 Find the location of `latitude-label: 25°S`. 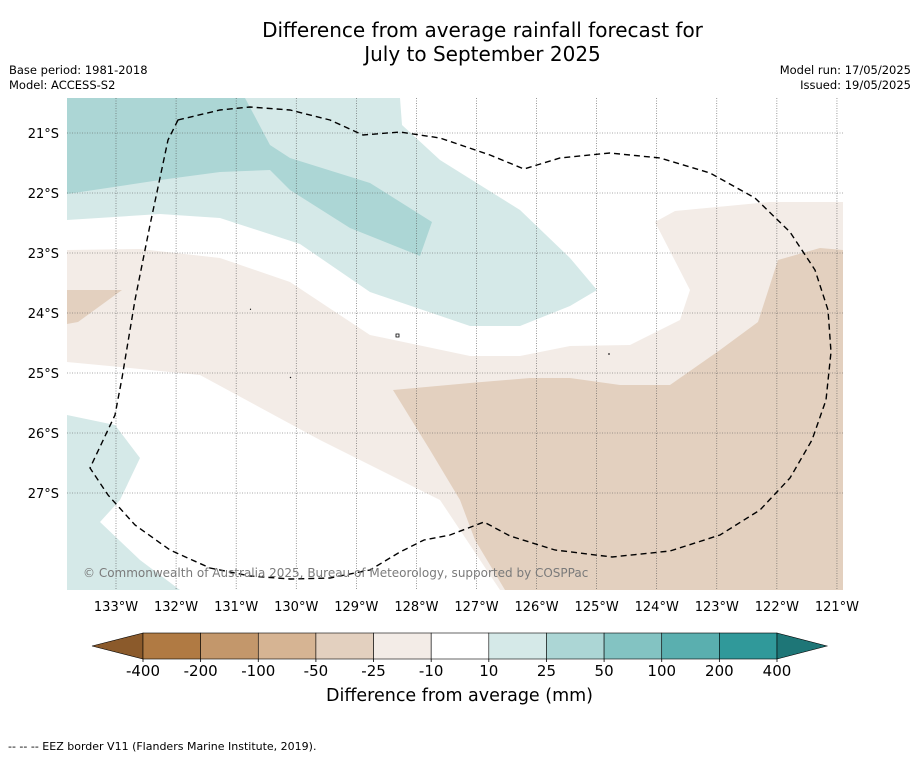

latitude-label: 25°S is located at coordinates (43, 374).